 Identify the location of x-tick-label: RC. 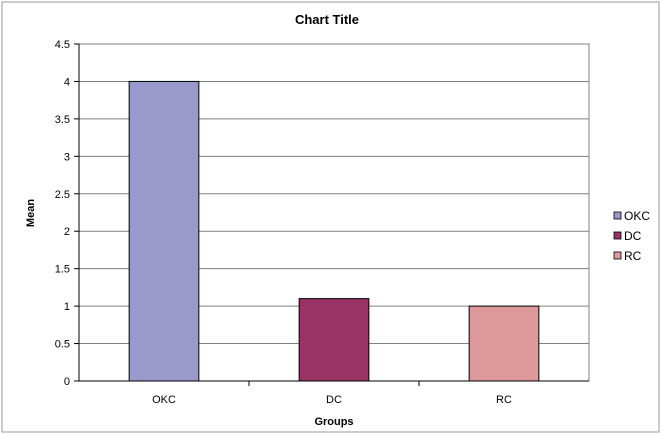
(504, 400).